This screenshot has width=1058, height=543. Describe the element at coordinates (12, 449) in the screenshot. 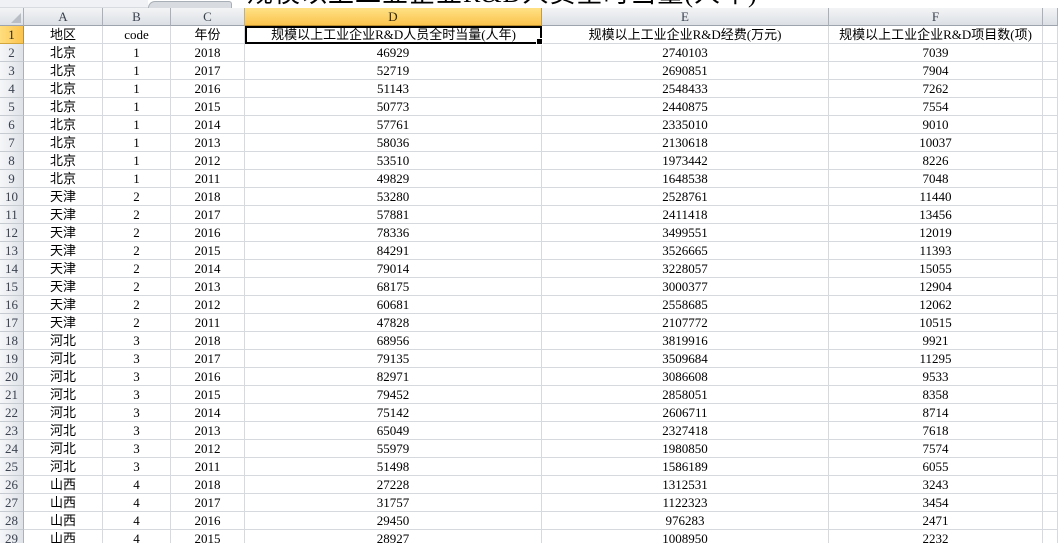

I see `row-header-24: 24` at that location.